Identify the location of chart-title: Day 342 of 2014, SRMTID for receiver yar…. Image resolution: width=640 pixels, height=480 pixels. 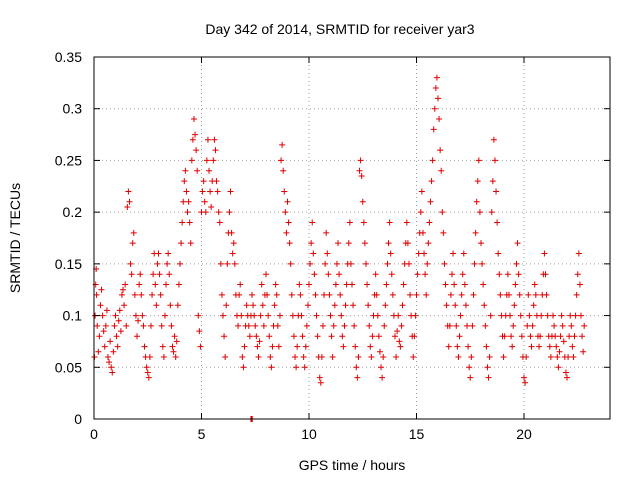
(339, 29).